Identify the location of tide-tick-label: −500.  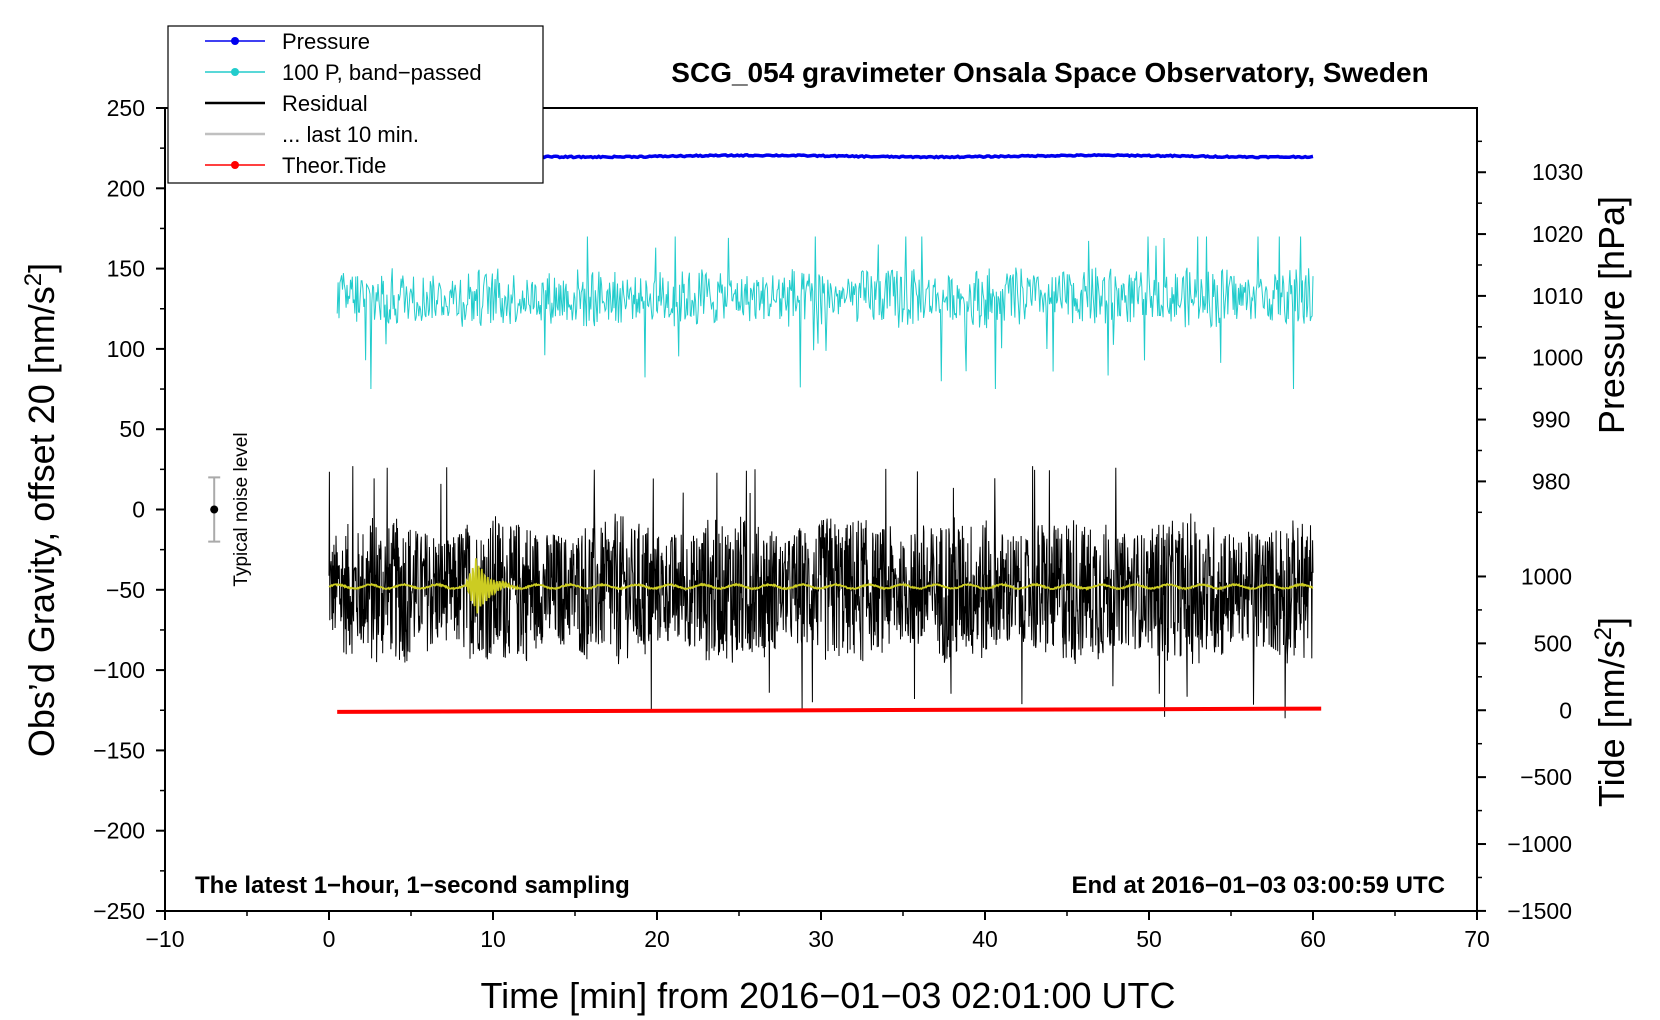
(1546, 777).